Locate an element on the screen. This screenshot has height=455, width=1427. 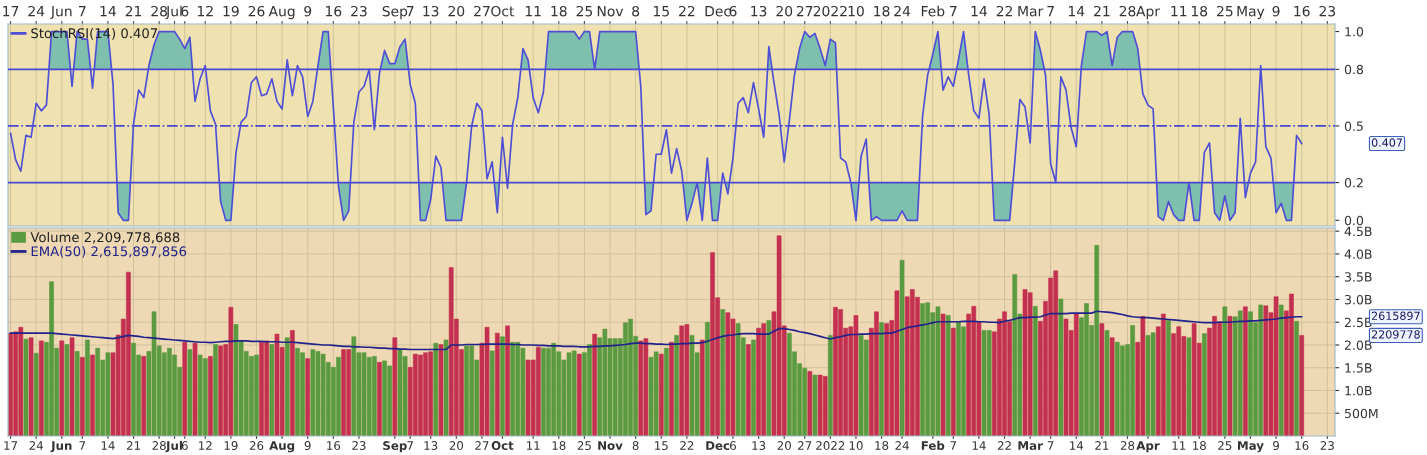
y-tick-label: 3.0B is located at coordinates (1358, 299).